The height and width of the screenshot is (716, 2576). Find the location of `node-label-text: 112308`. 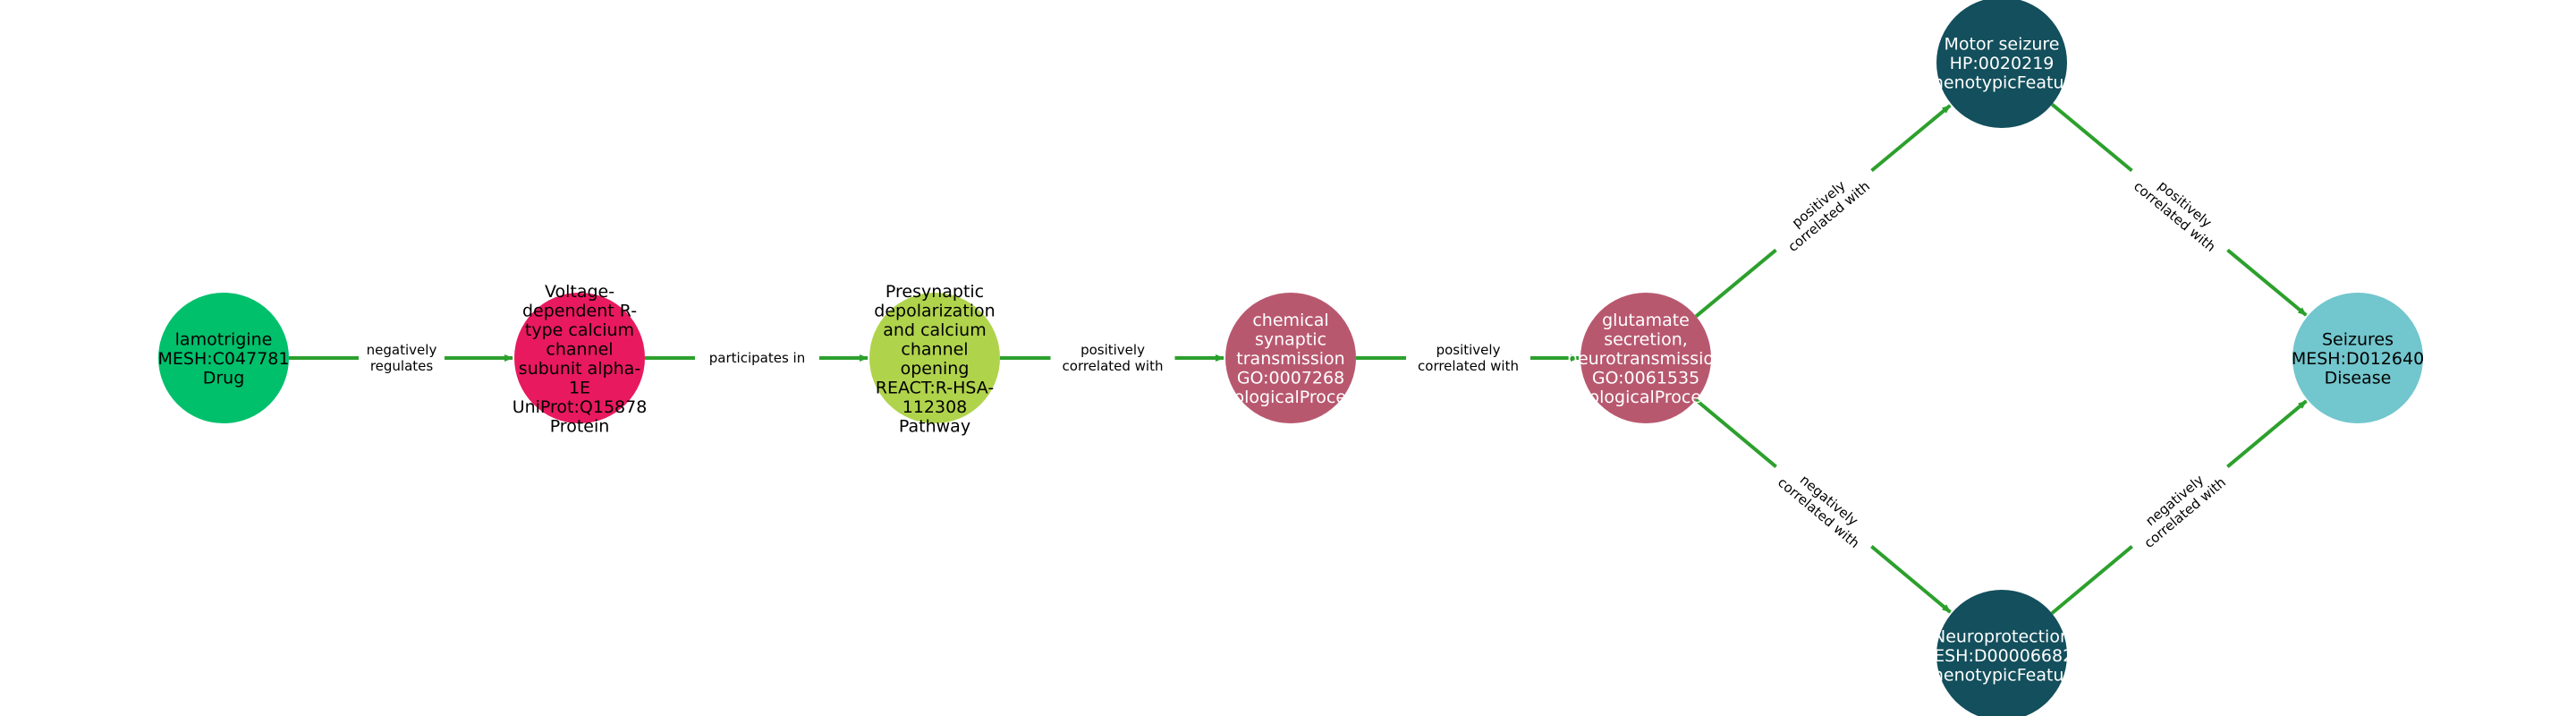

node-label-text: 112308 is located at coordinates (935, 407).